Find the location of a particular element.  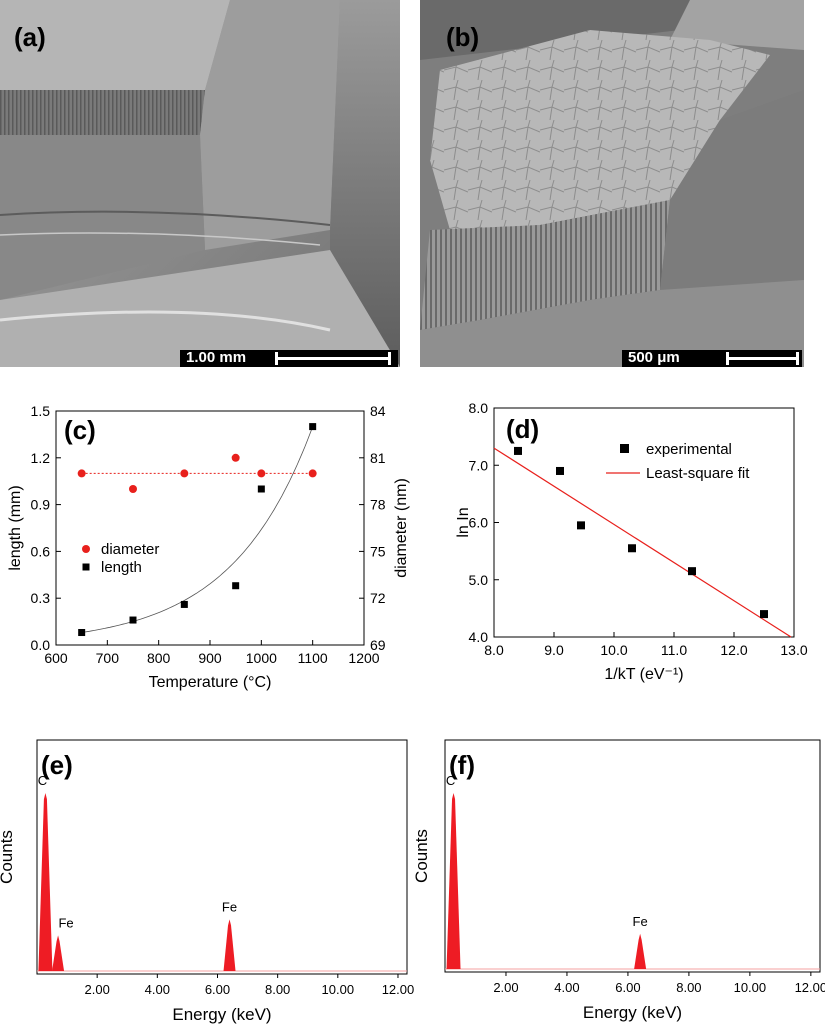

y-tick-label: 1.5 is located at coordinates (41, 411).